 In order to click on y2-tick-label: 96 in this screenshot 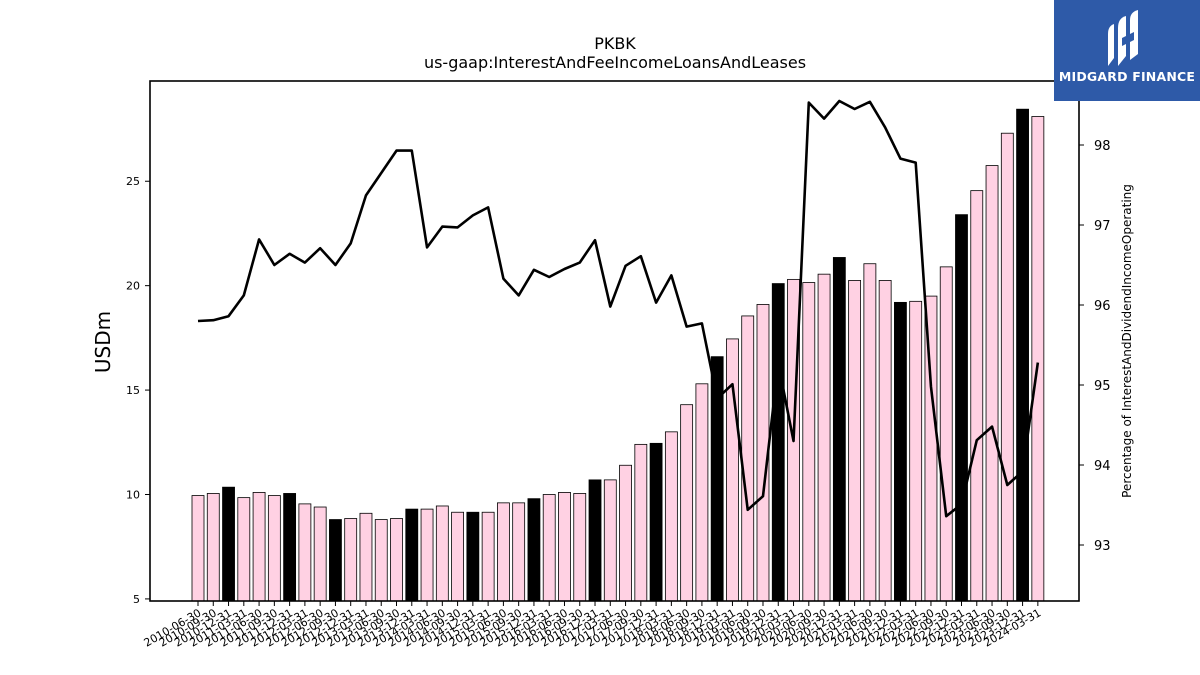, I will do `click(1102, 306)`.